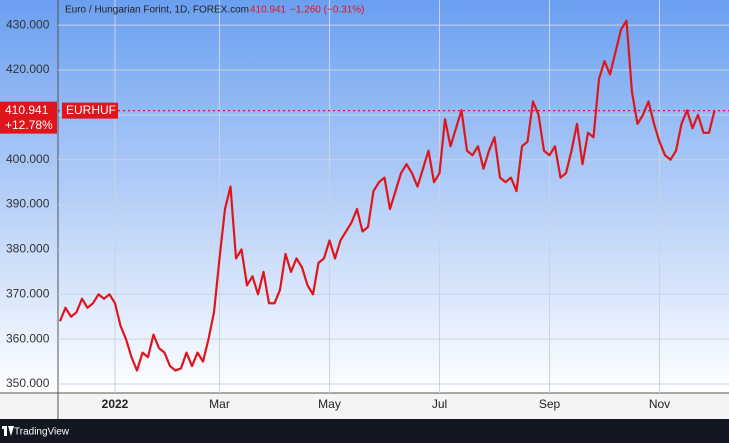  What do you see at coordinates (28, 204) in the screenshot?
I see `y-tick-label: 390.000` at bounding box center [28, 204].